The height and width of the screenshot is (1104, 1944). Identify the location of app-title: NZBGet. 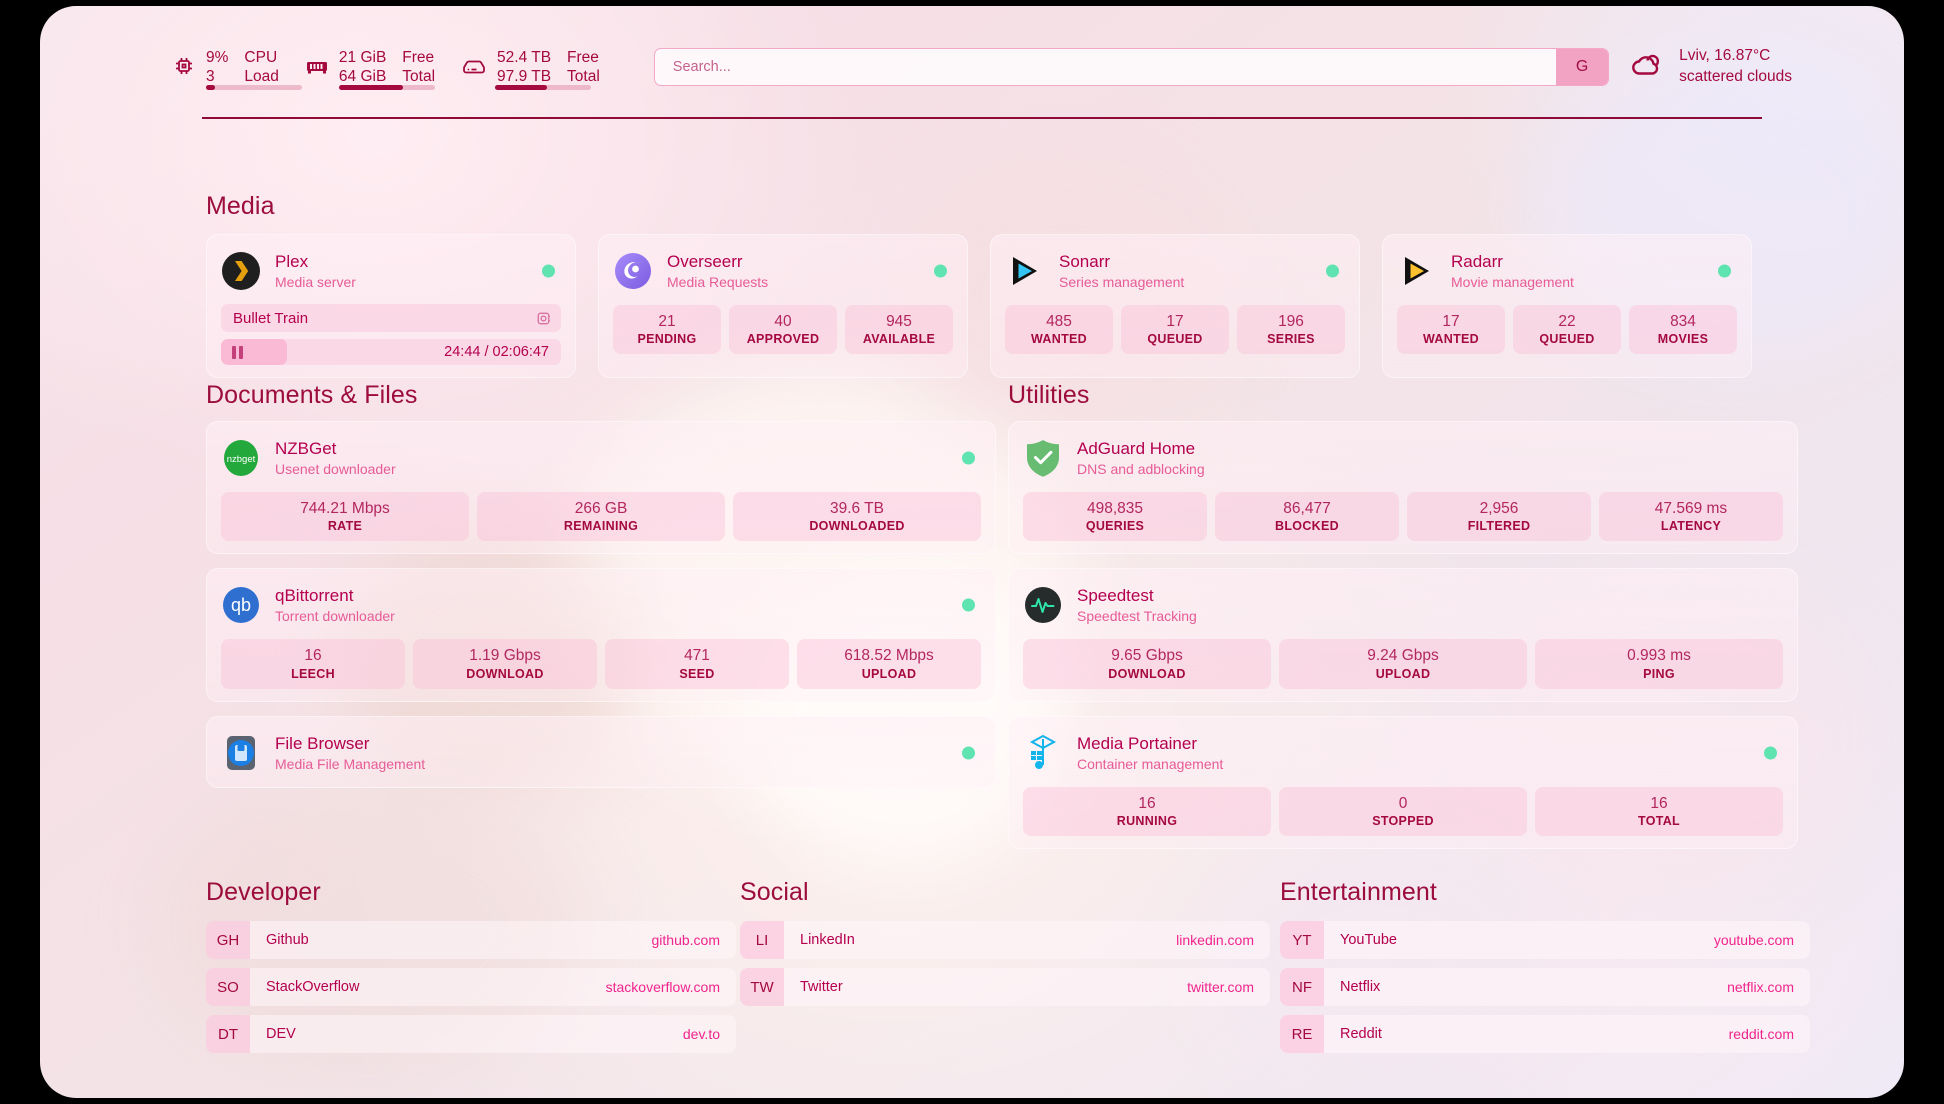
(306, 448).